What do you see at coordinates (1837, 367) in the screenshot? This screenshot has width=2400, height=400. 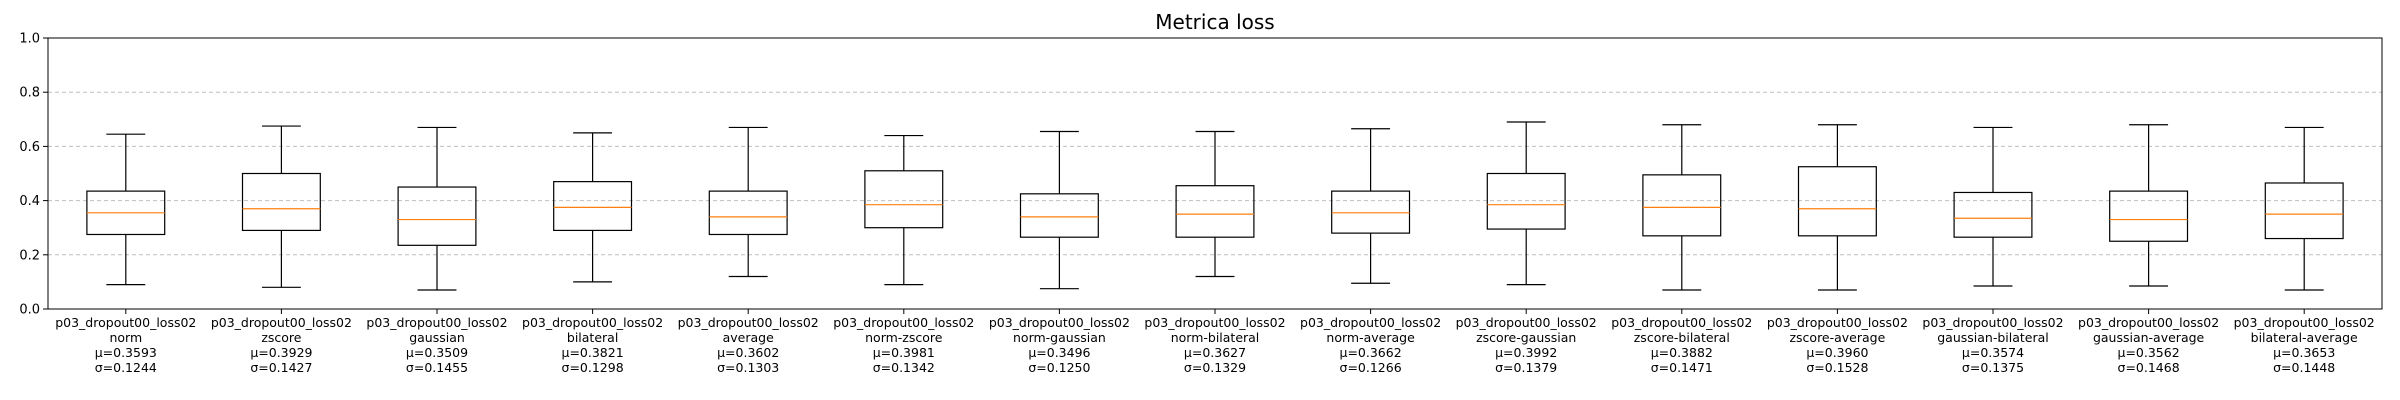 I see `category-label-line: σ=0.1528` at bounding box center [1837, 367].